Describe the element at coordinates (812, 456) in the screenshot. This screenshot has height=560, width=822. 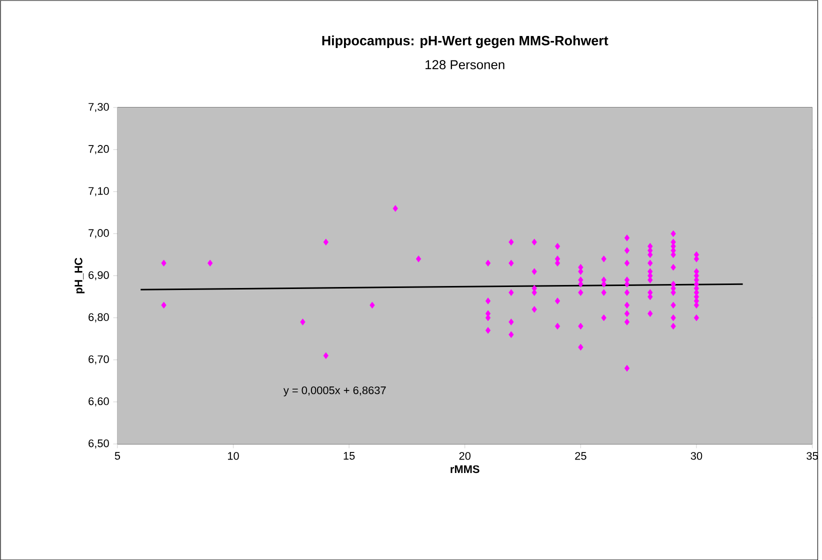
I see `x-tick-label: 35` at that location.